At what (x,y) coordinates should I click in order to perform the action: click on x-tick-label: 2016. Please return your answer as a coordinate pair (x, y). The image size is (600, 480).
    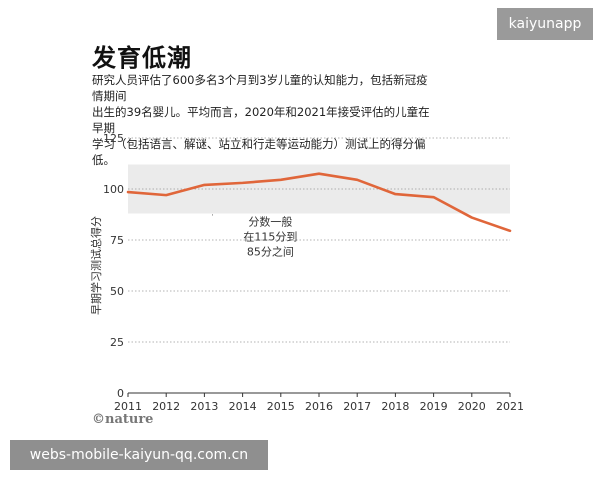
    Looking at the image, I should click on (319, 406).